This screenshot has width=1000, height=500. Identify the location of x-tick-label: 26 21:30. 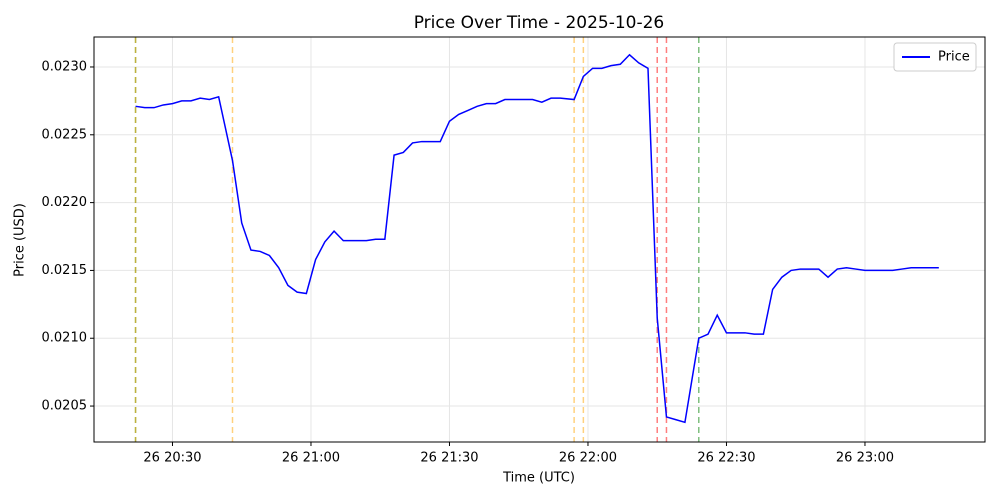
(449, 458).